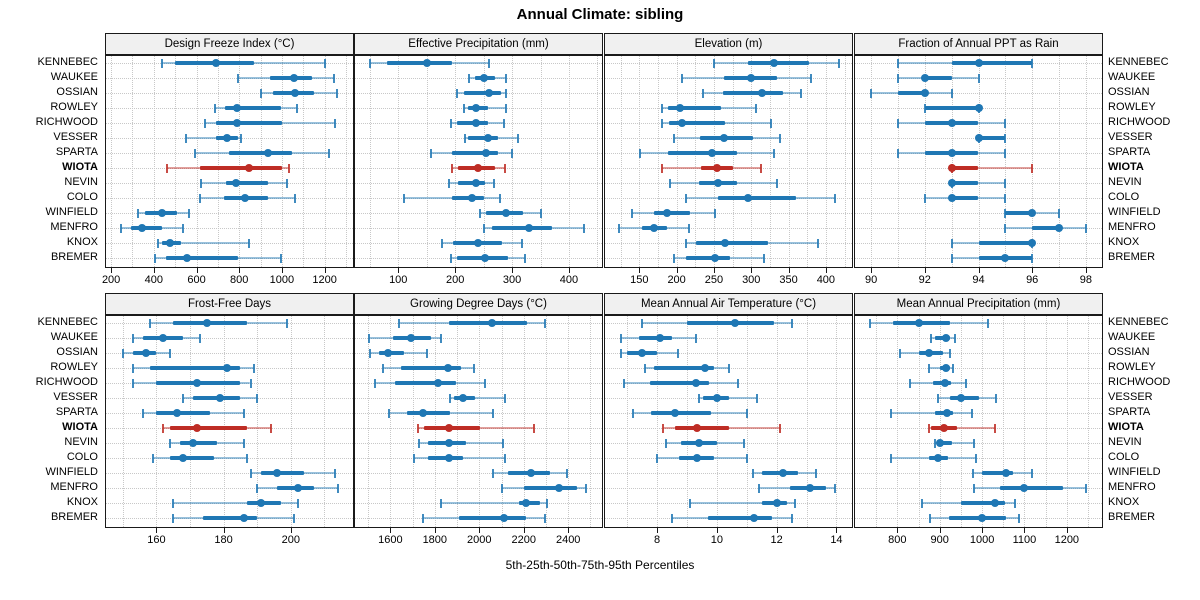 This screenshot has width=1200, height=600. Describe the element at coordinates (728, 430) in the screenshot. I see `panel-plot-area: 8 10 12 14` at that location.